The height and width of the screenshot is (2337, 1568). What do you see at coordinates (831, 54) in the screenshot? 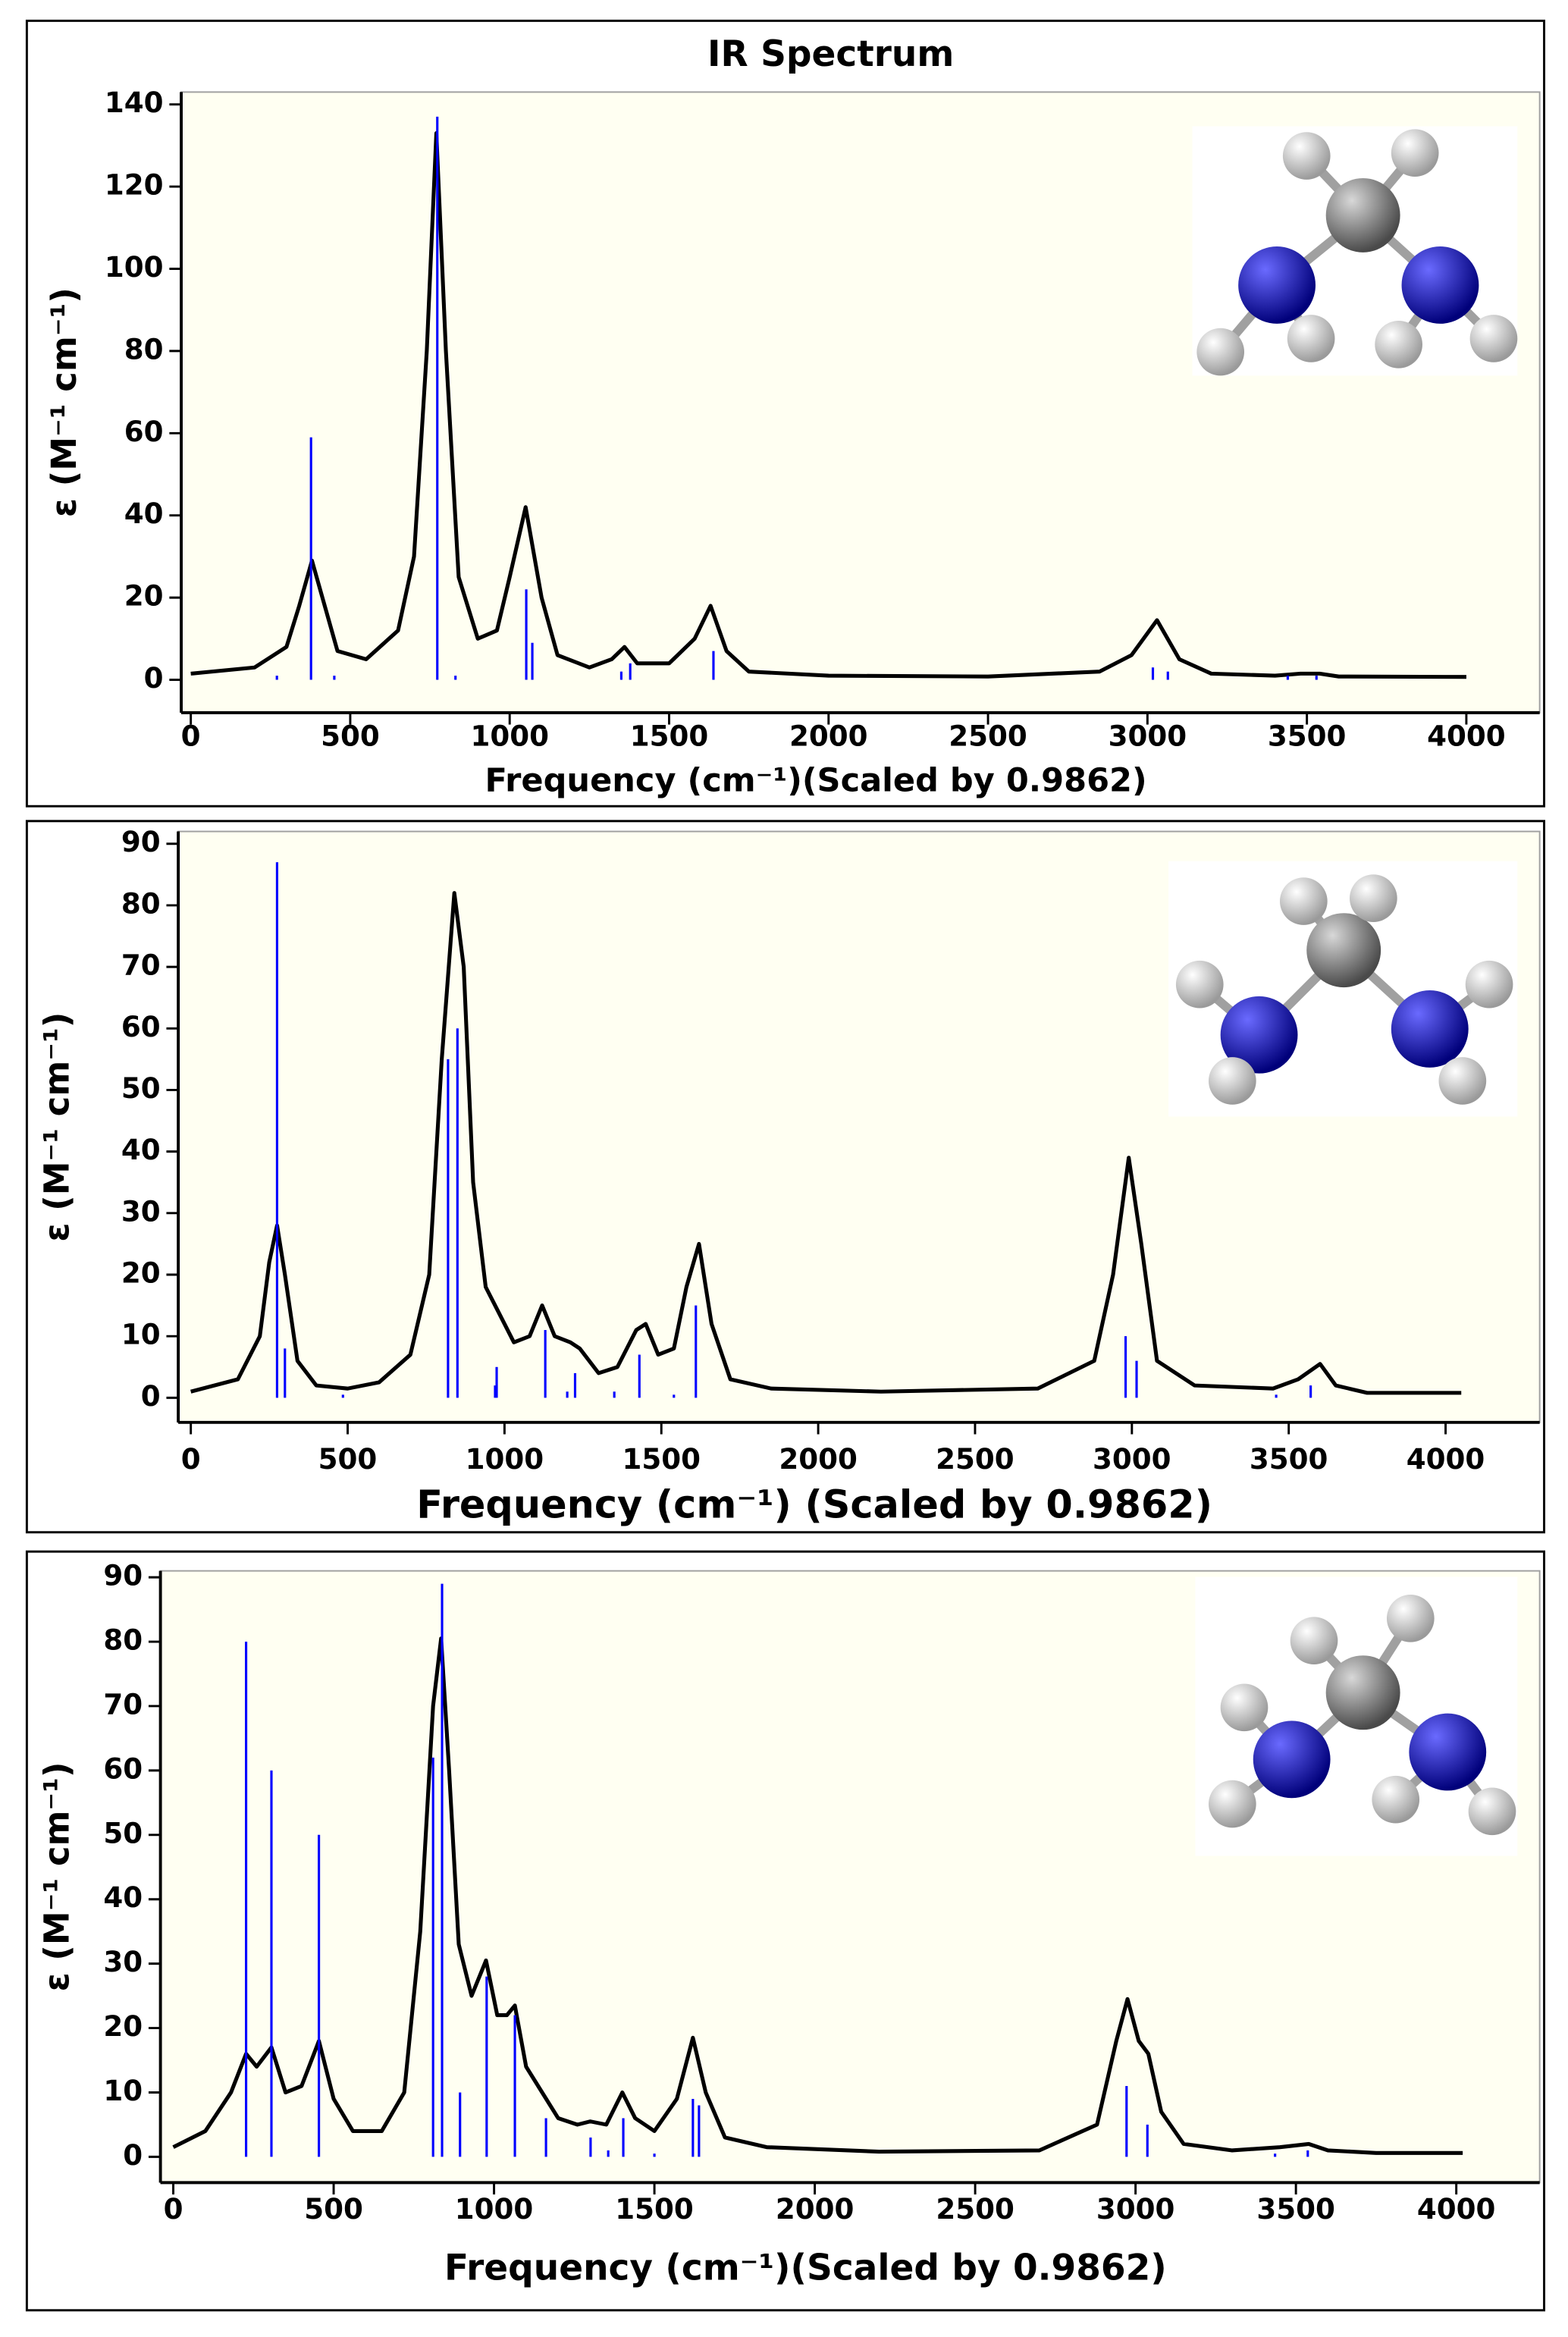
I see `chart-title: IR Spectrum` at bounding box center [831, 54].